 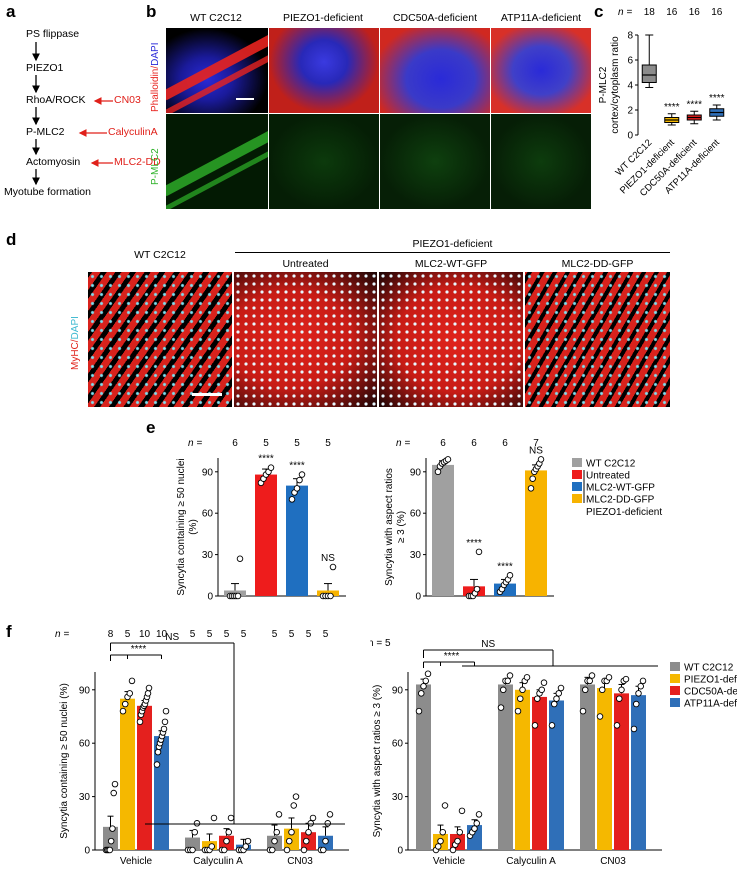 I want to click on d-col-title-1: WT C2C12, so click(x=160, y=255).